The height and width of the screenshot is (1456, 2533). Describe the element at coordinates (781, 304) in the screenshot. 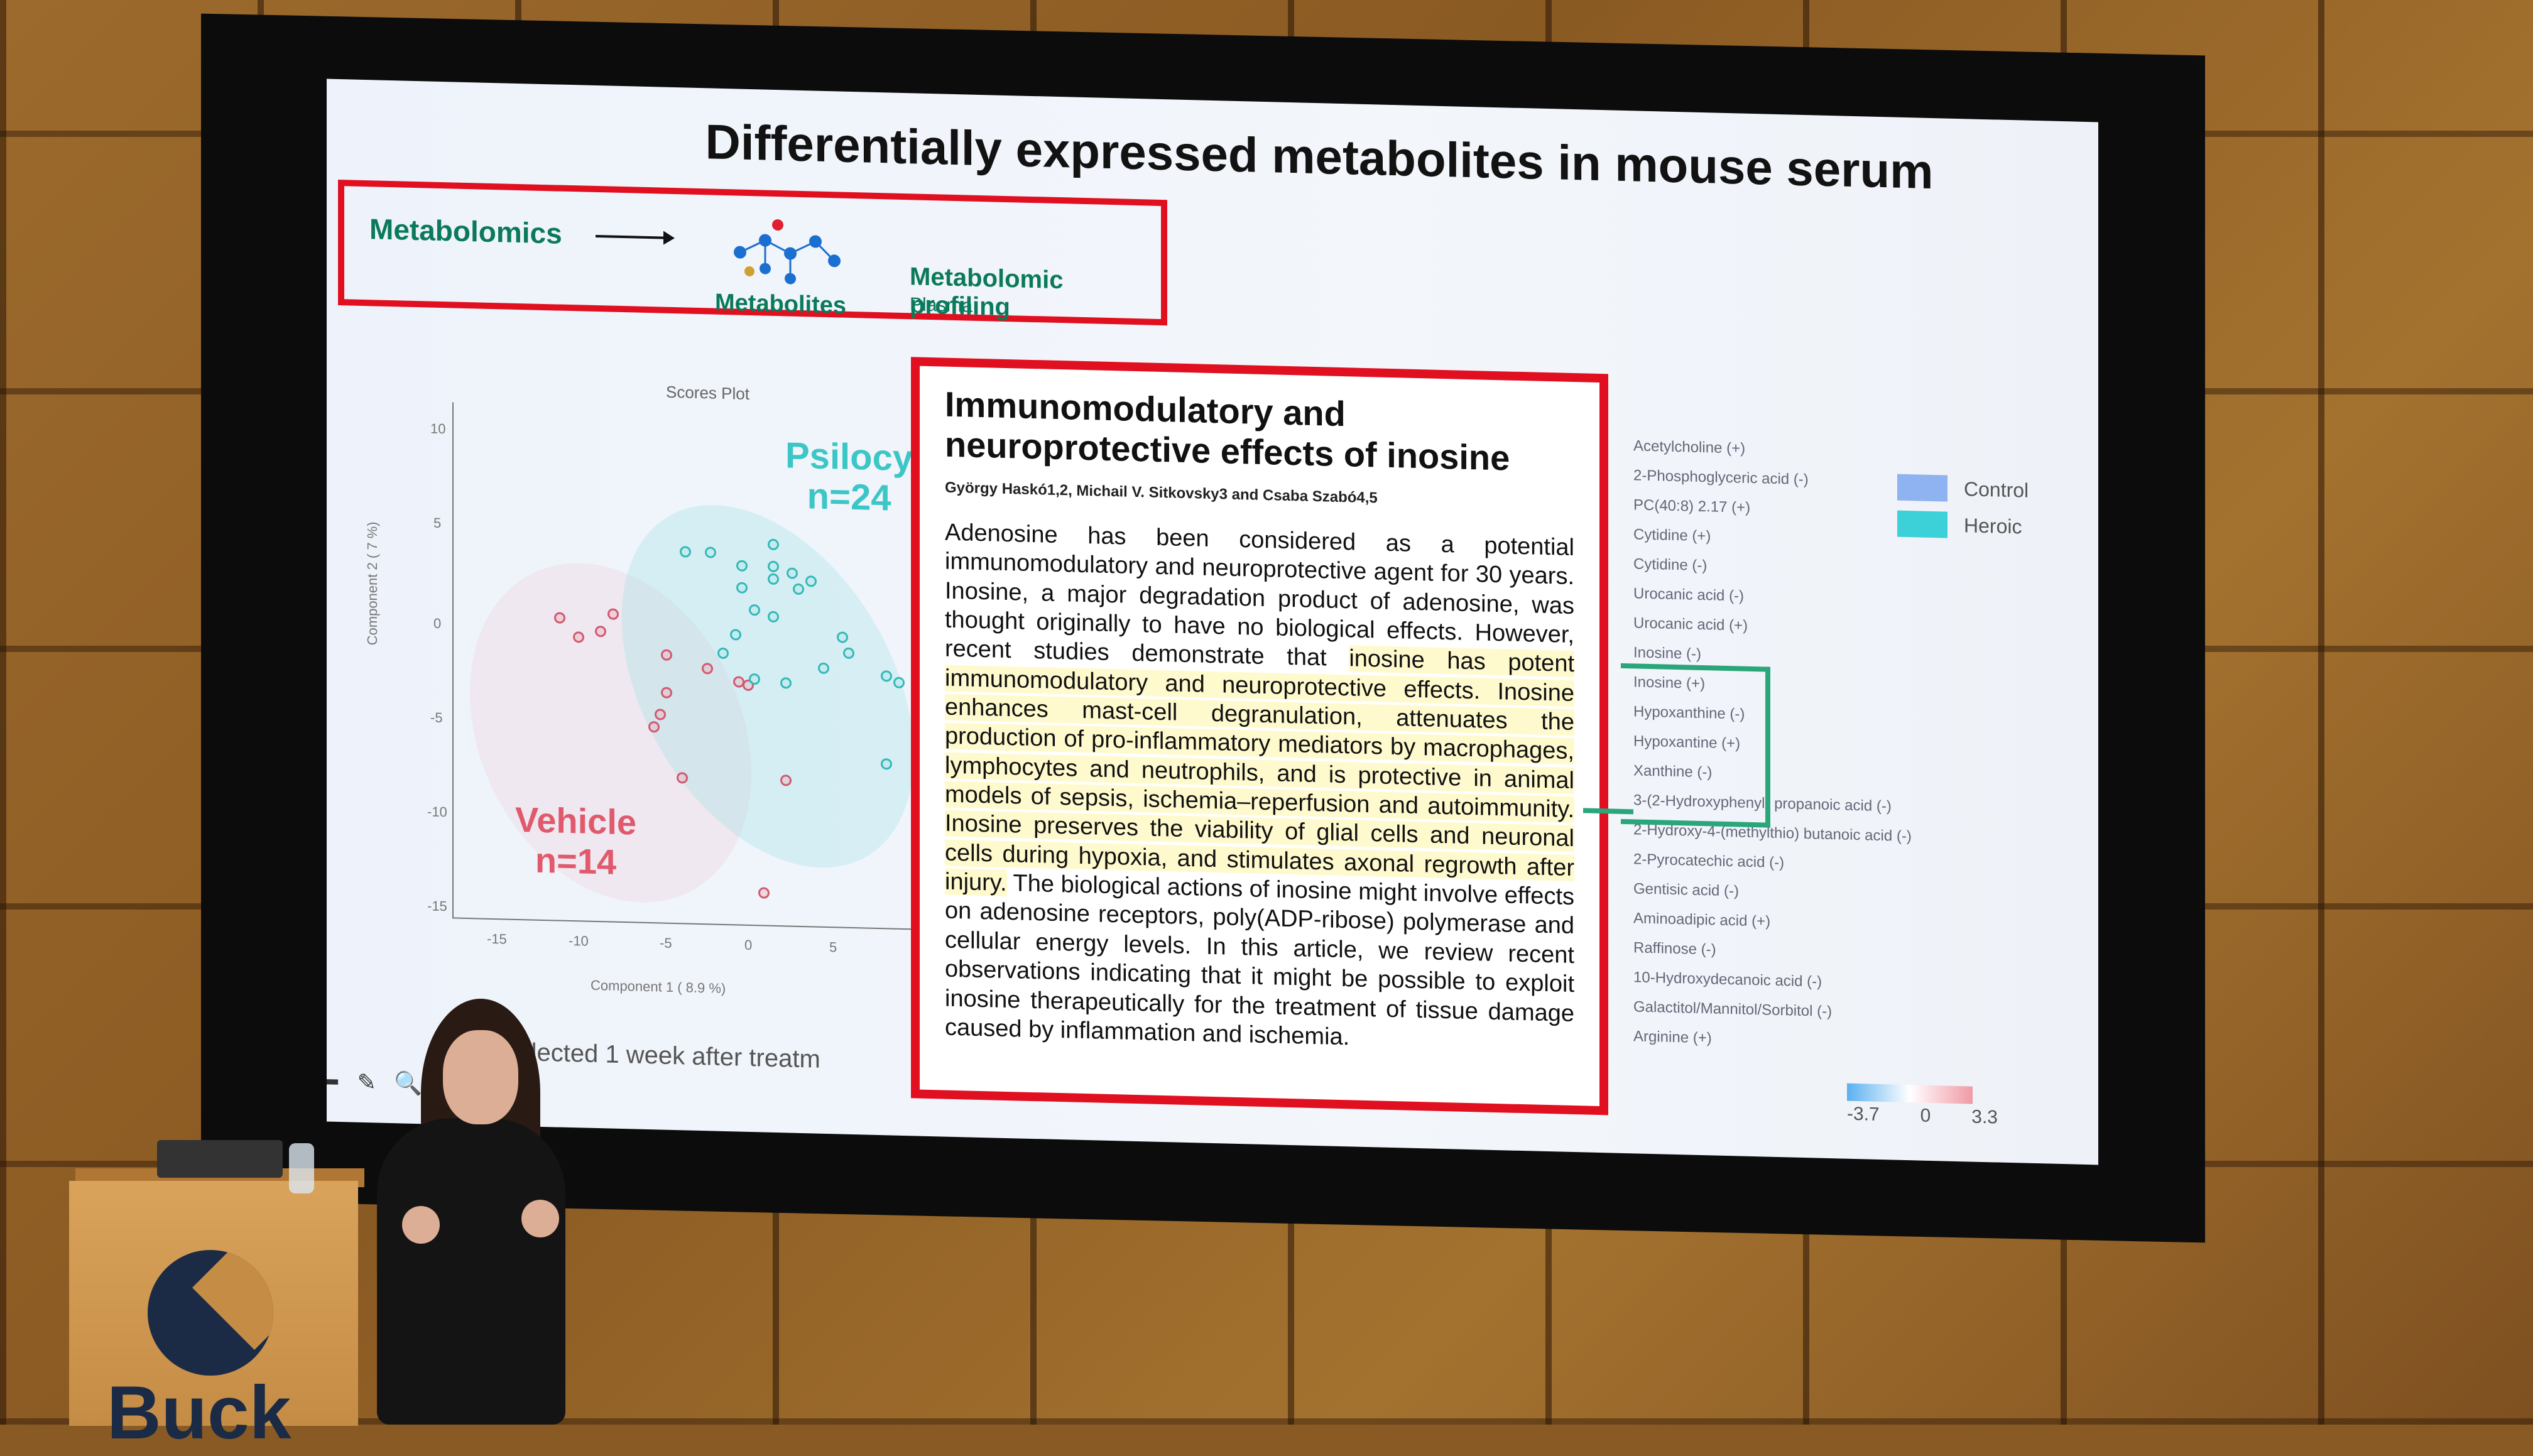

I see `metabolites-label: Metabolites` at that location.